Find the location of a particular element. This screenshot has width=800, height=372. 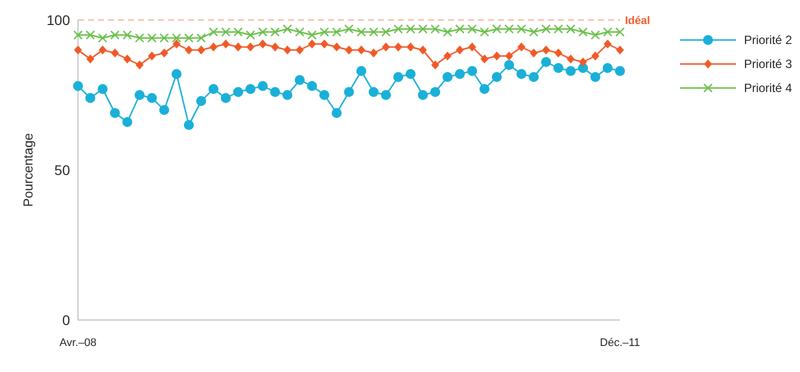

legend-label: Priorité 3 is located at coordinates (768, 64).